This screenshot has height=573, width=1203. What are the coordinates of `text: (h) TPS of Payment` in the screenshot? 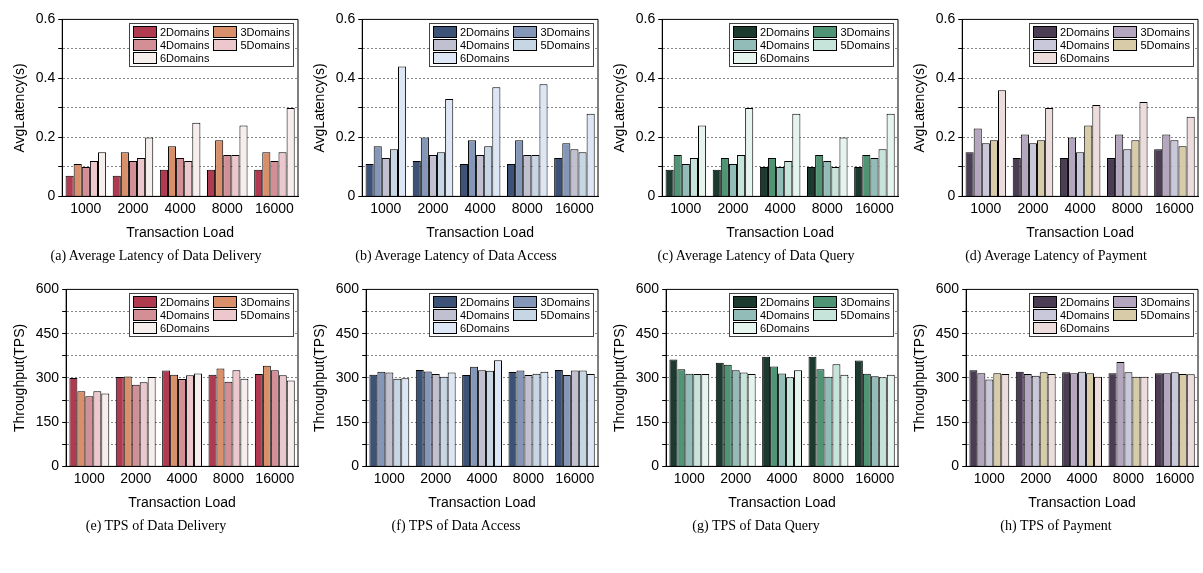 It's located at (1056, 526).